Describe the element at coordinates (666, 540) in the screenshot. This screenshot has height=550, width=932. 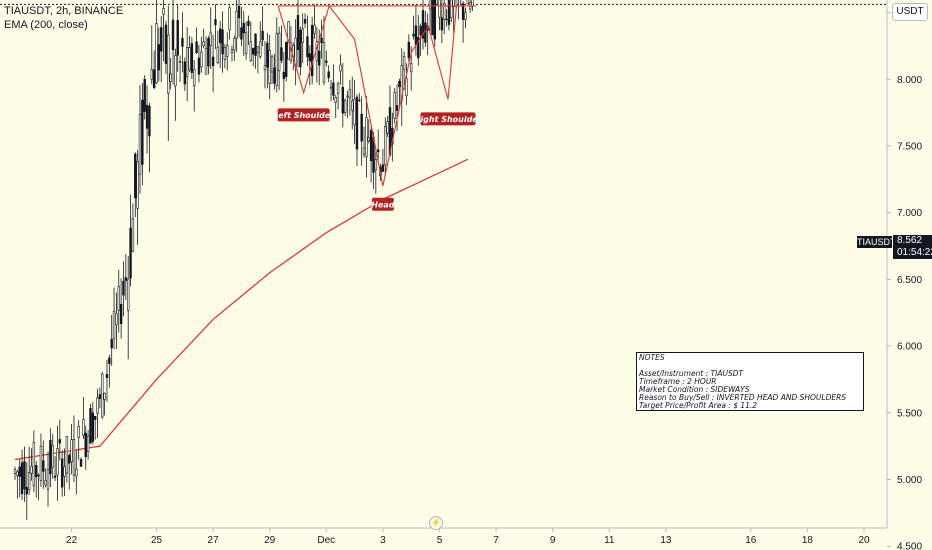
I see `x-tick-label: 13` at that location.